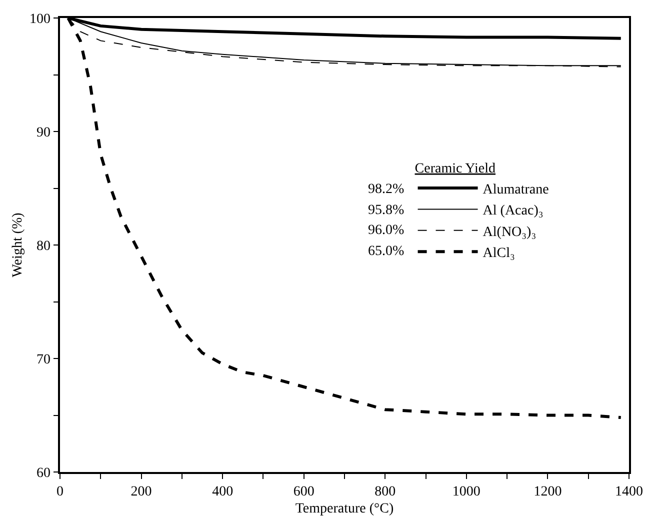 This screenshot has height=525, width=655. What do you see at coordinates (43, 132) in the screenshot?
I see `y-tick-label: 90` at bounding box center [43, 132].